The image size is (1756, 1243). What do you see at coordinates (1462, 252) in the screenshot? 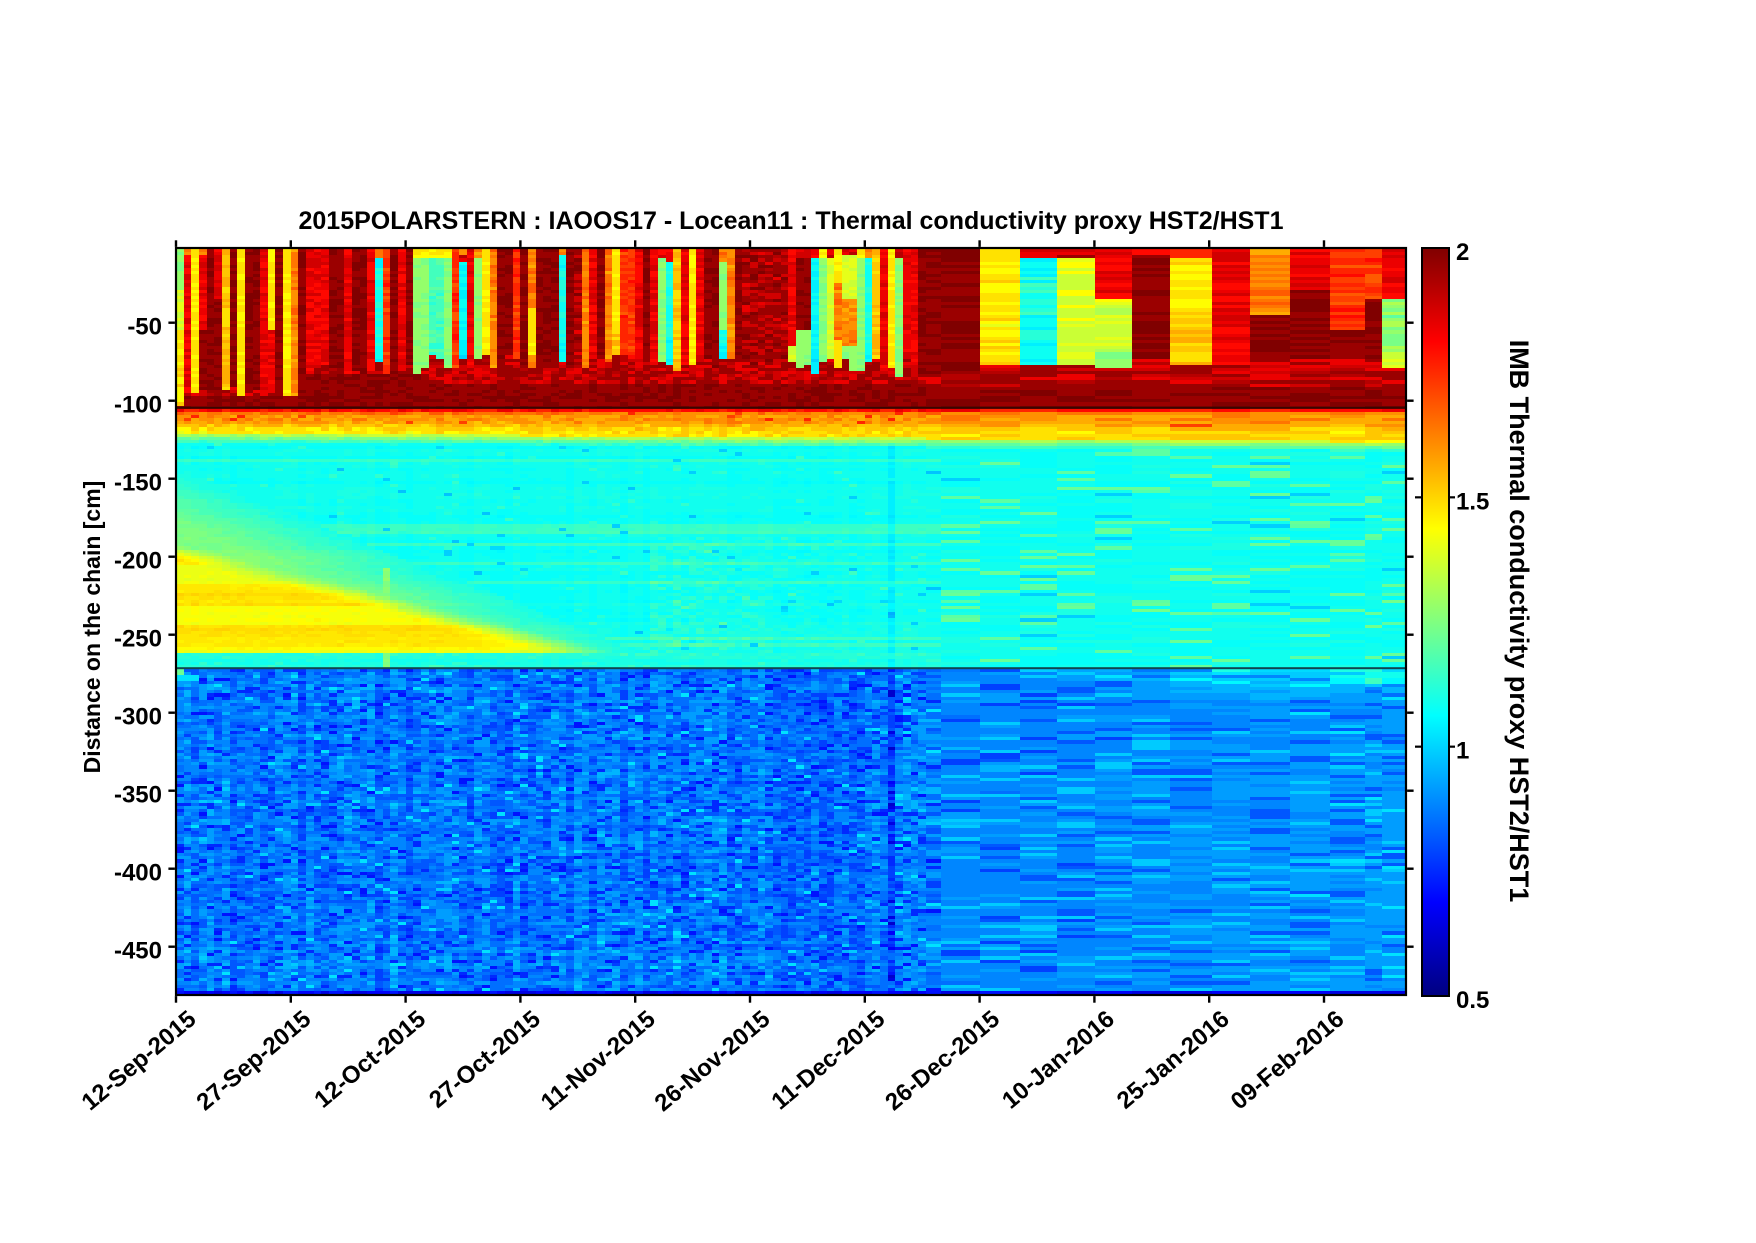
I see `svg-text: 2` at bounding box center [1462, 252].